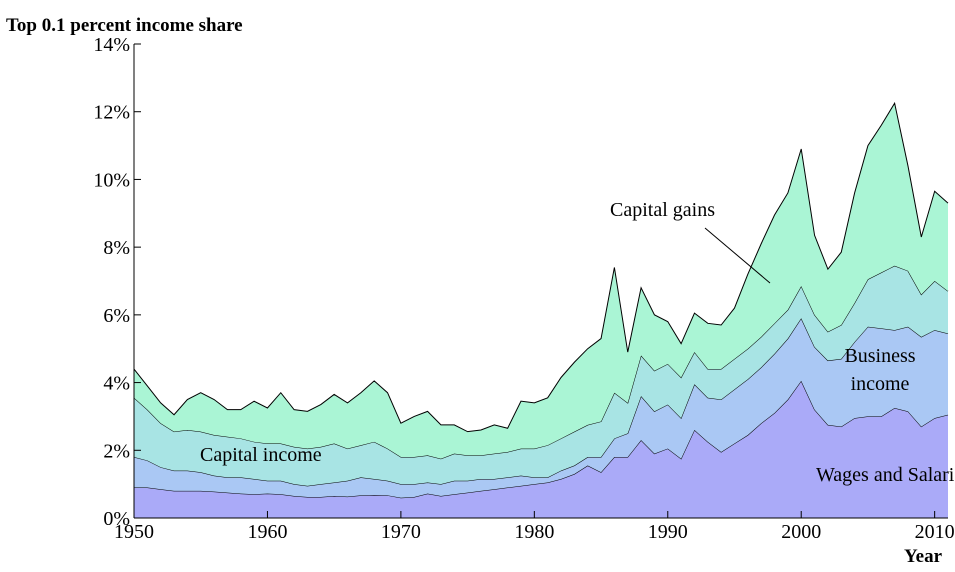  I want to click on y-tick-label: 12%, so click(111, 113).